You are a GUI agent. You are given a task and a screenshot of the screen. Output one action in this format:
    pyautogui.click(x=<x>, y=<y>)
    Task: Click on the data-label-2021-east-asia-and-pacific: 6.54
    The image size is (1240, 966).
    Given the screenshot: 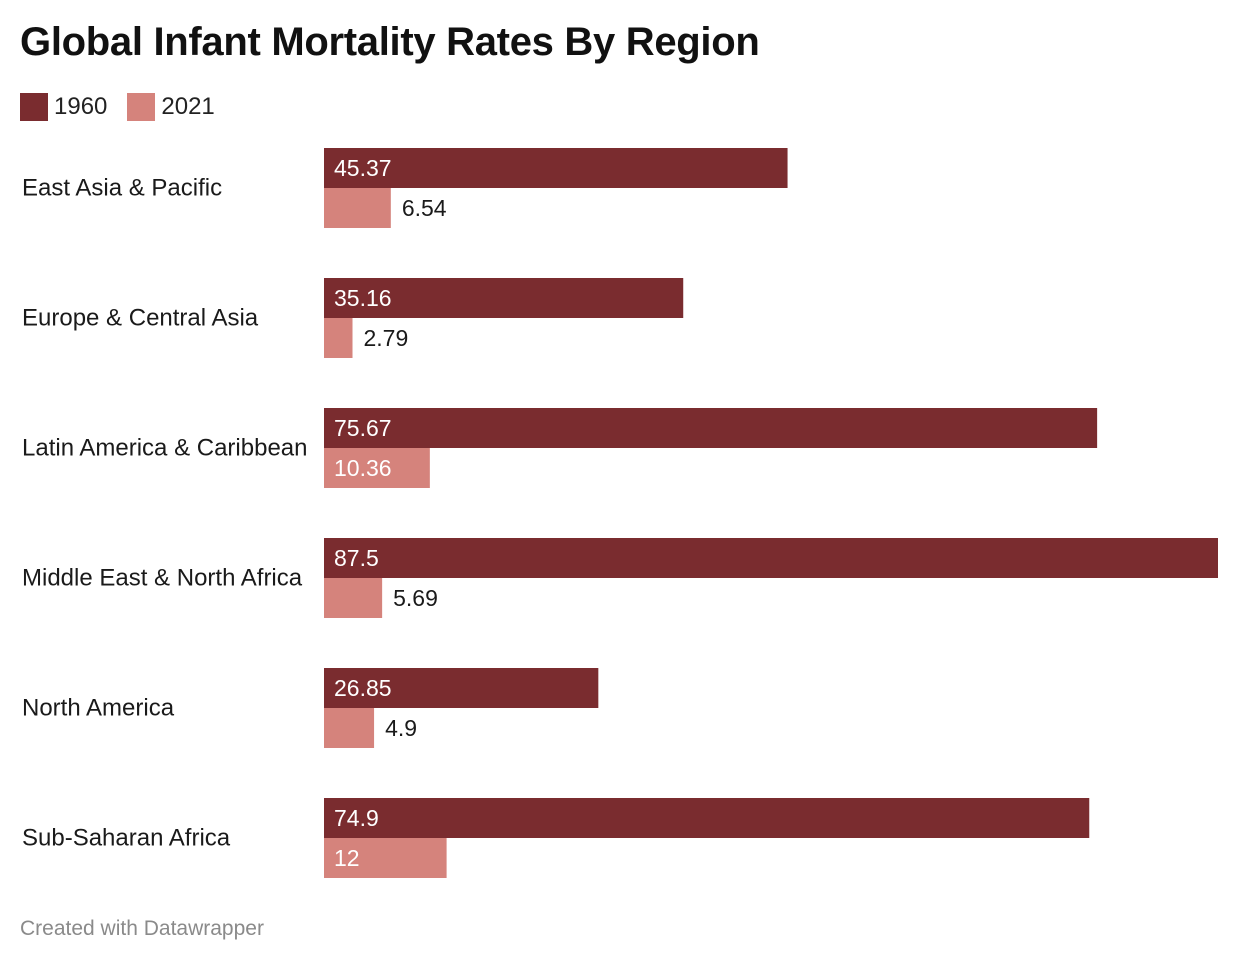 What is the action you would take?
    pyautogui.click(x=424, y=208)
    